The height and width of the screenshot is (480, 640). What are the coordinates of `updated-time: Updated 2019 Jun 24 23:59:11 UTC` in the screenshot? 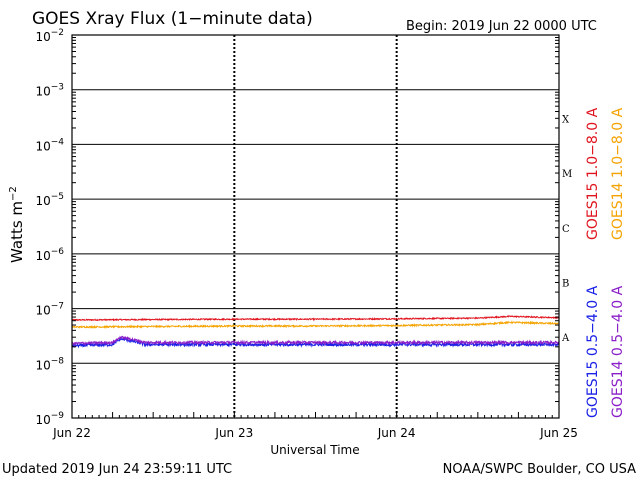 It's located at (117, 469).